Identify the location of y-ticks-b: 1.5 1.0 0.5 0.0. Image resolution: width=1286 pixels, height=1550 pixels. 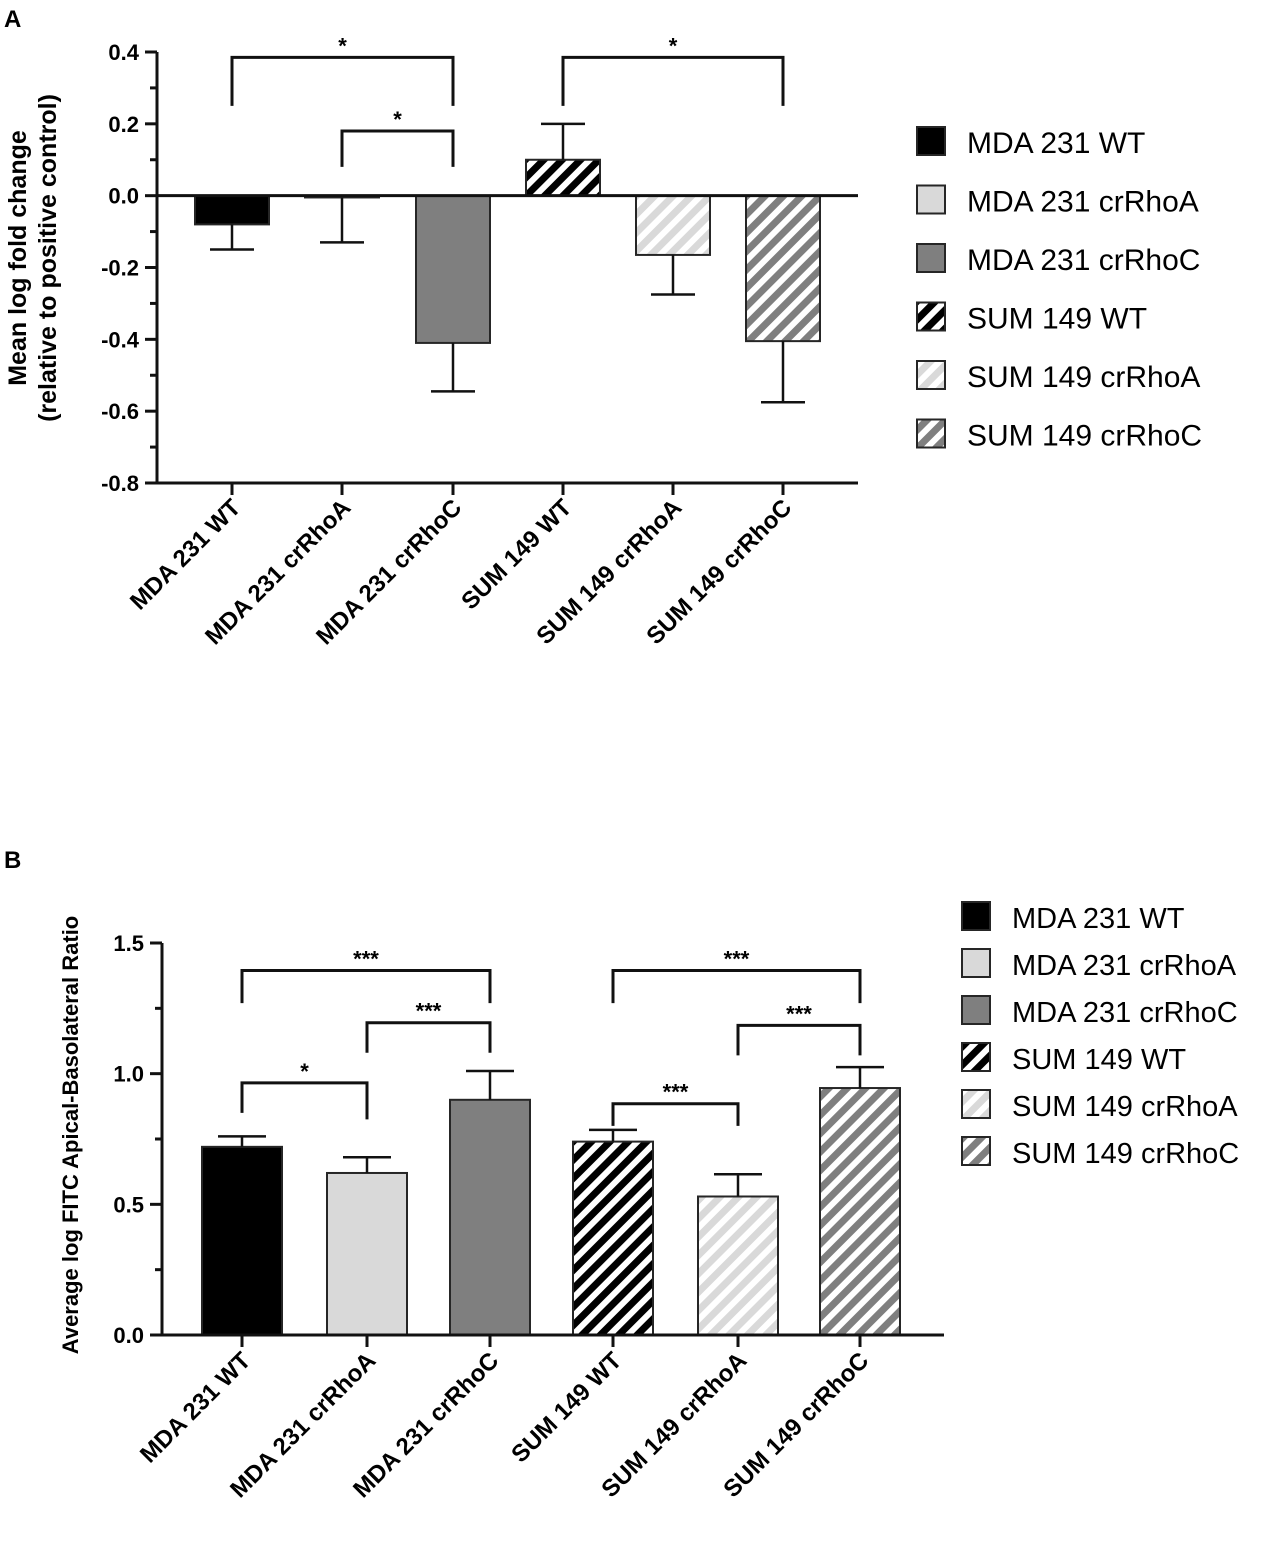
(137, 1139).